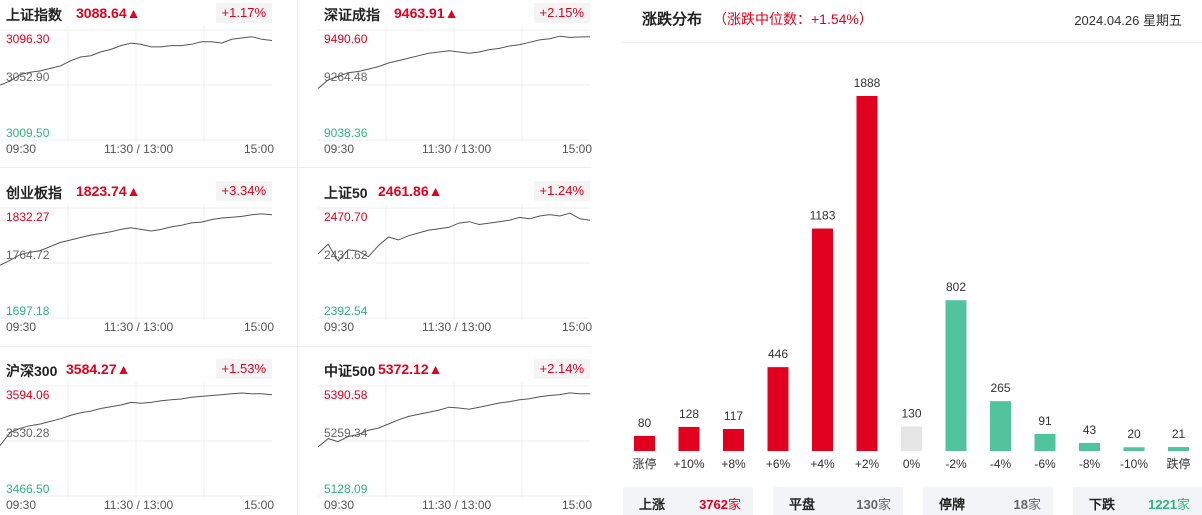  Describe the element at coordinates (672, 19) in the screenshot. I see `distribution-title: 涨跌分布` at that location.